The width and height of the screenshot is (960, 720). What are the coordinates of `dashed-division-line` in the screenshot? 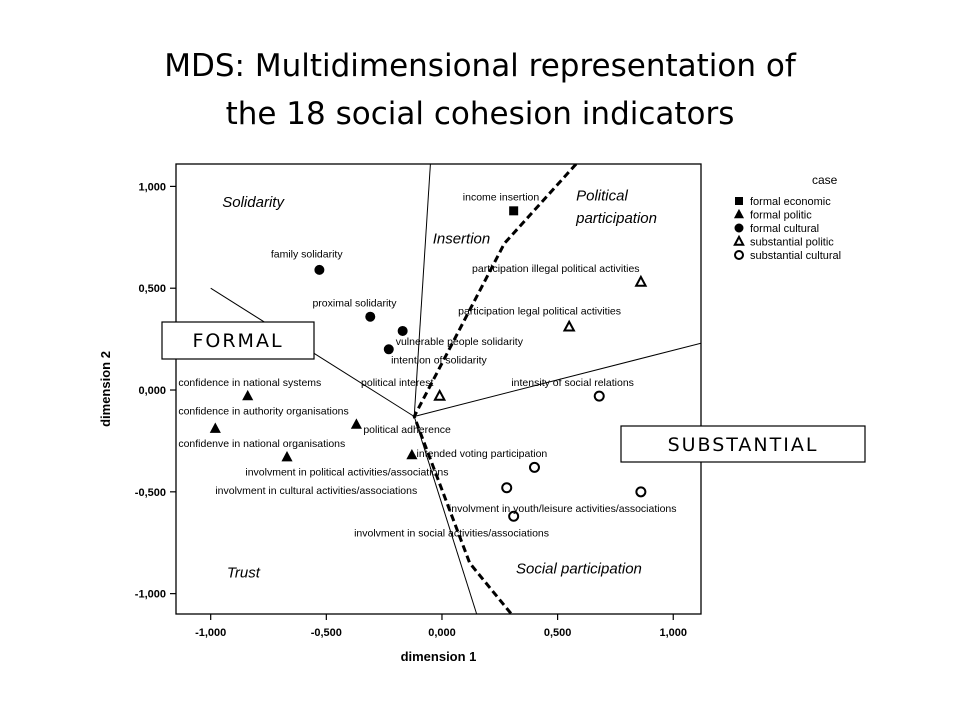 It's located at (495, 389).